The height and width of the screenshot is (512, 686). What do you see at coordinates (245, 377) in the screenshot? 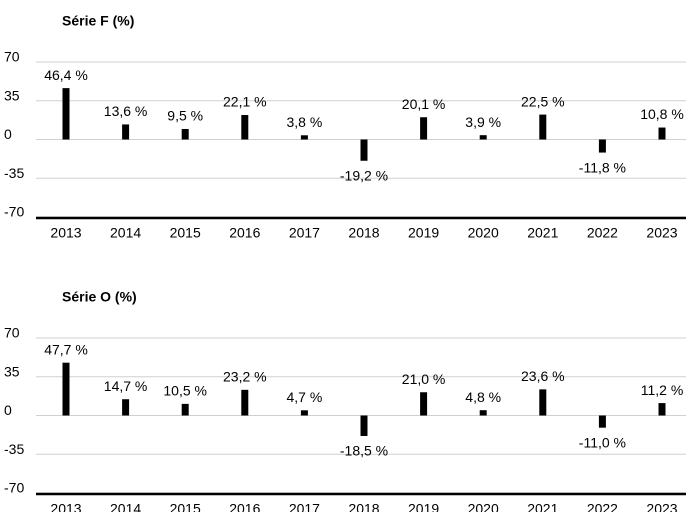
I see `data-label: 23,2 %` at bounding box center [245, 377].